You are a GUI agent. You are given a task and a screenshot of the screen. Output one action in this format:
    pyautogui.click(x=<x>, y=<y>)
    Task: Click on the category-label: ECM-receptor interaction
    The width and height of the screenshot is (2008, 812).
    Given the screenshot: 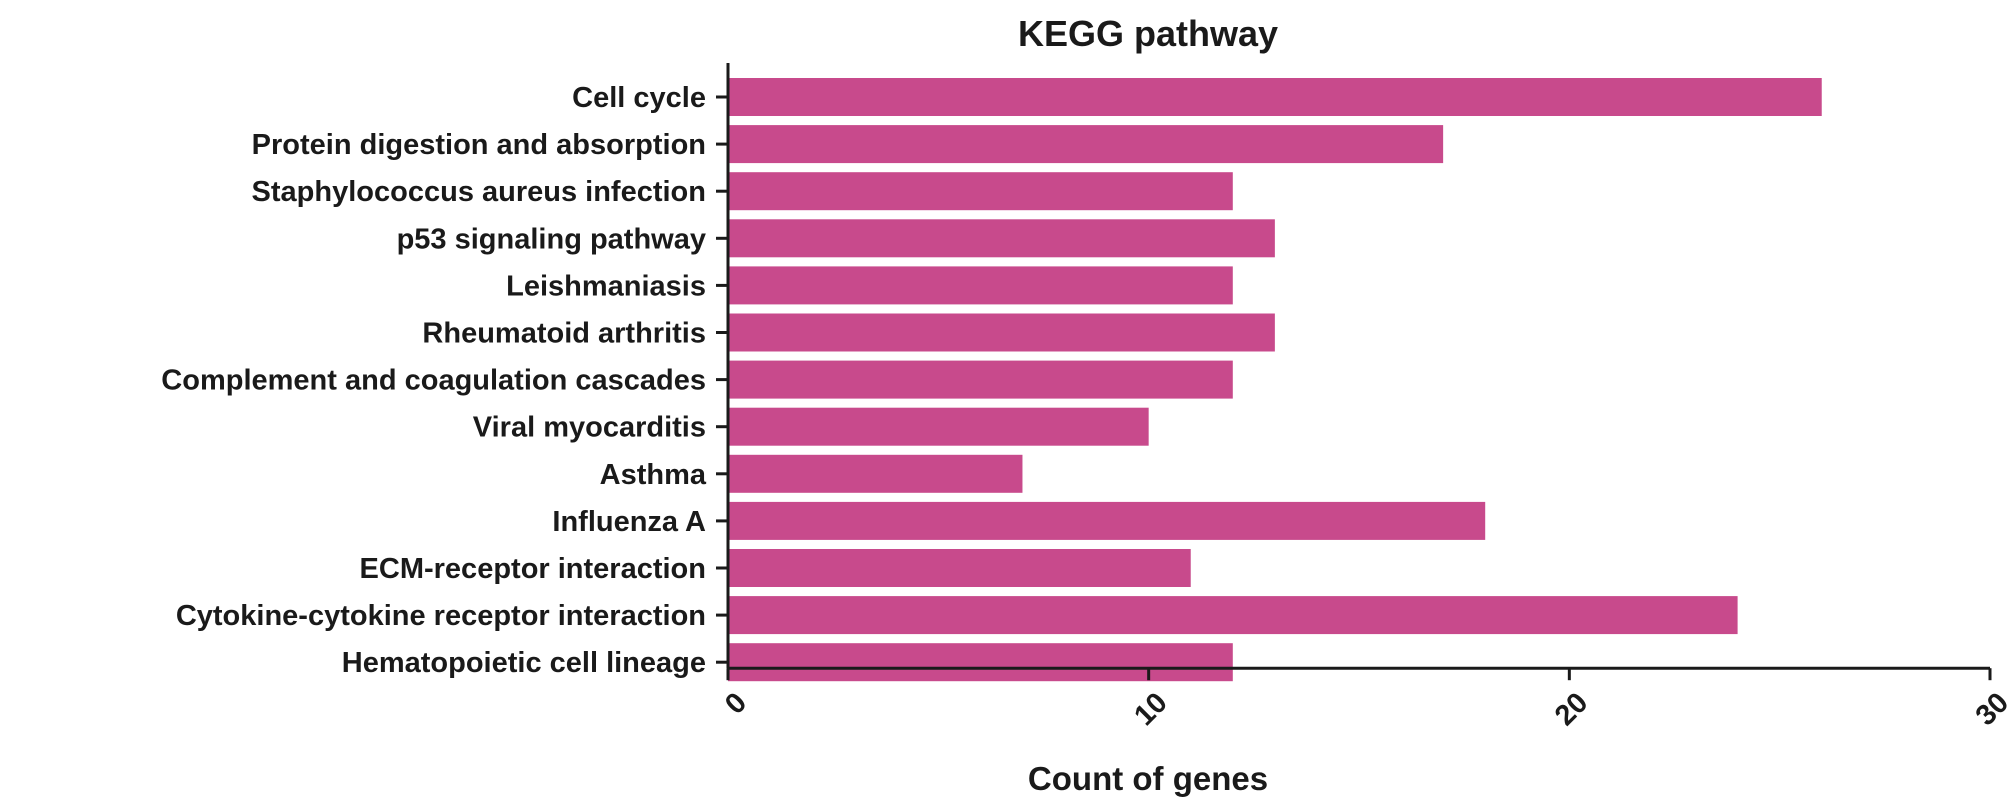 What is the action you would take?
    pyautogui.click(x=533, y=569)
    